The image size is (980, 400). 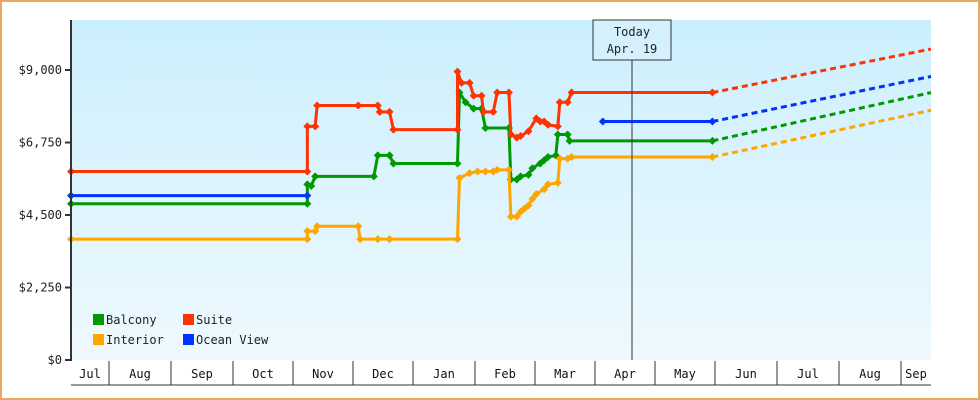 I want to click on month-label: Apr, so click(x=625, y=374).